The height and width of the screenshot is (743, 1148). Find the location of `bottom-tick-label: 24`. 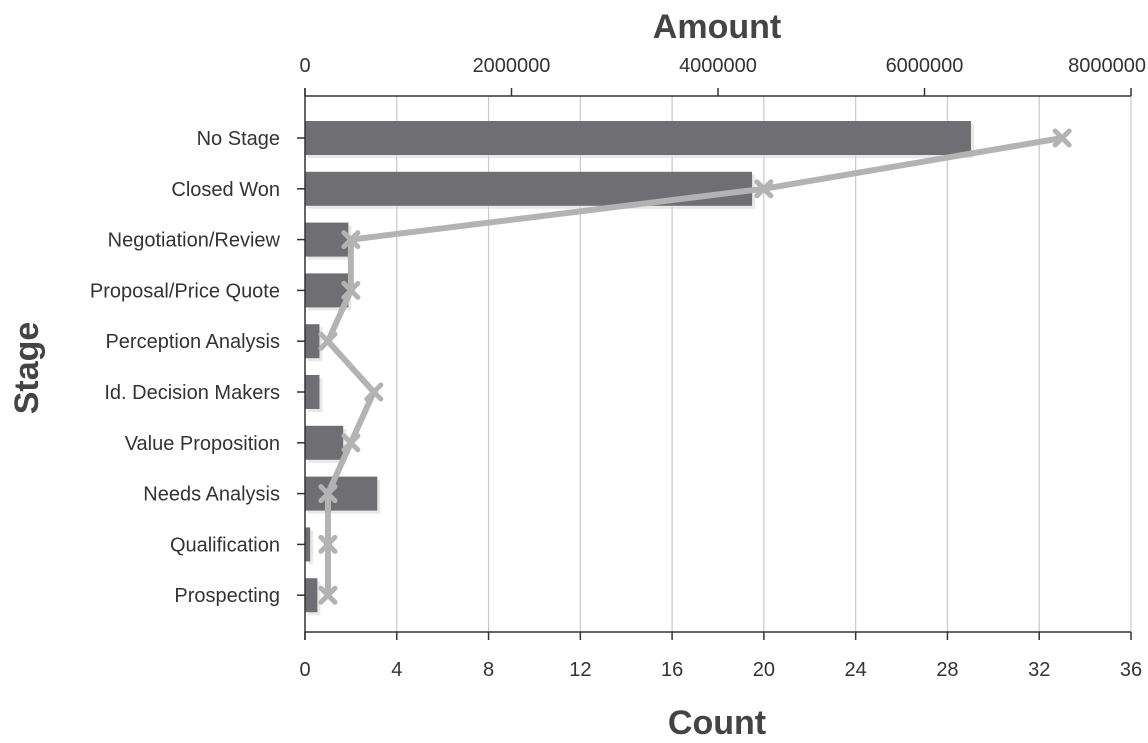

bottom-tick-label: 24 is located at coordinates (856, 670).